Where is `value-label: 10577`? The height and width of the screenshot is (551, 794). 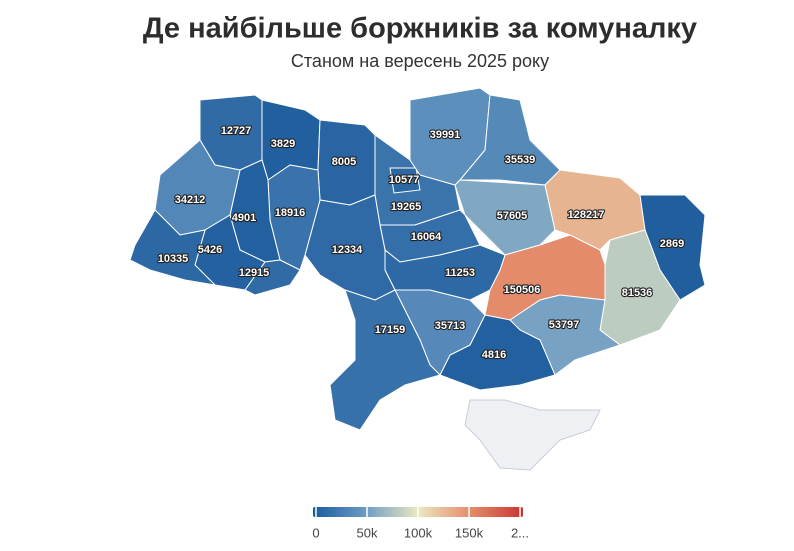 value-label: 10577 is located at coordinates (404, 180).